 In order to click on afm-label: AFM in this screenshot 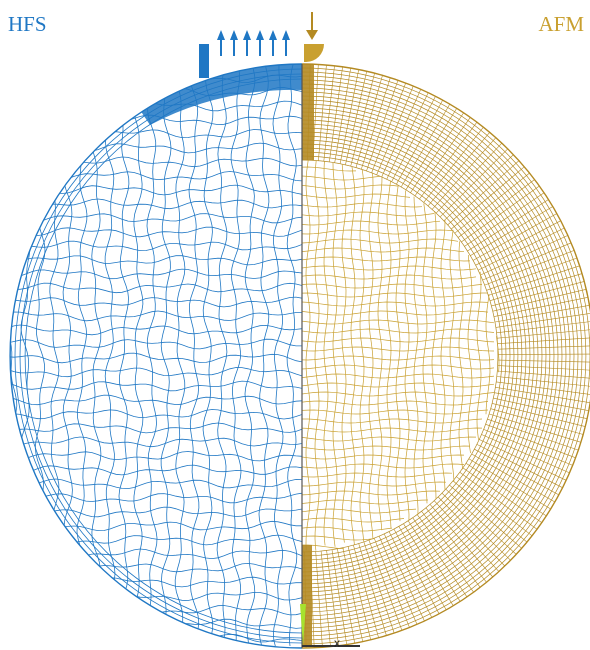, I will do `click(561, 24)`.